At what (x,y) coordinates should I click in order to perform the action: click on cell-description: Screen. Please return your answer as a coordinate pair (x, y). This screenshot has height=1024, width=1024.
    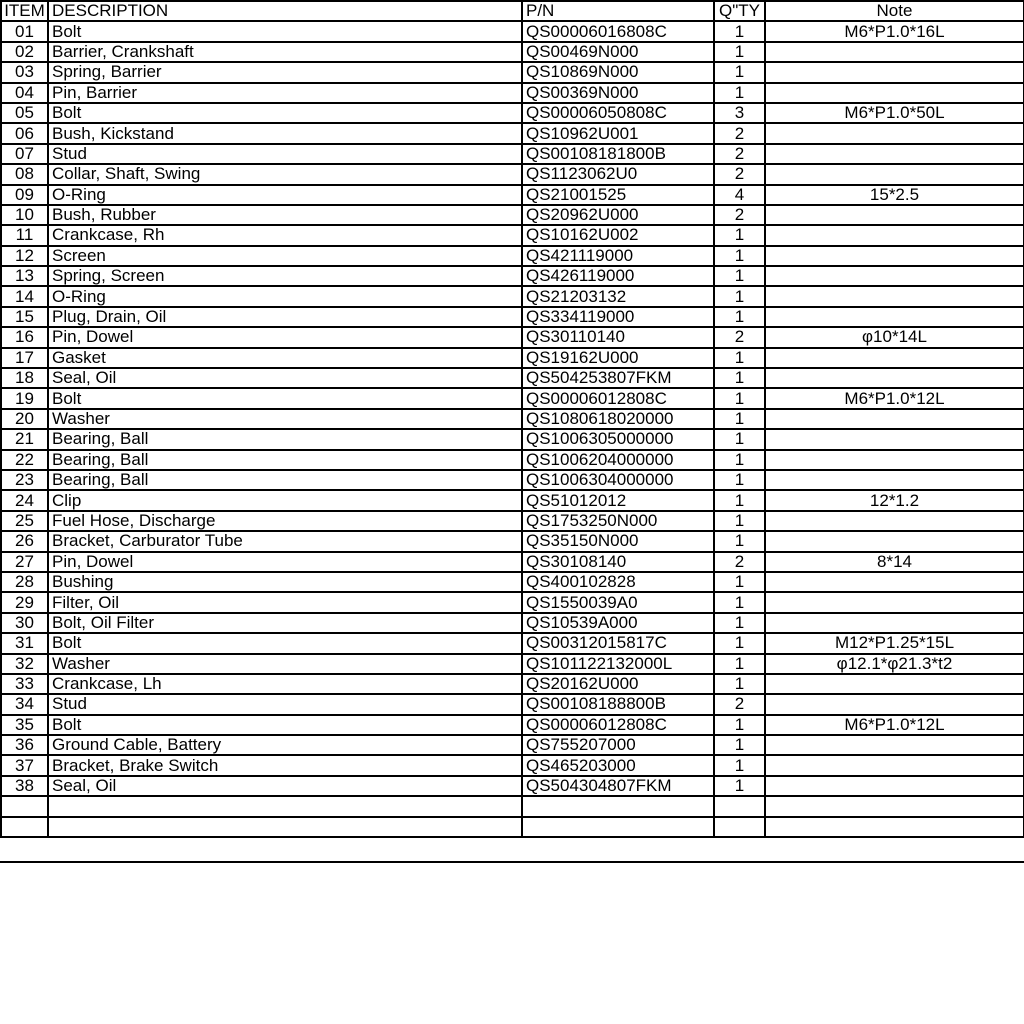
    Looking at the image, I should click on (285, 256).